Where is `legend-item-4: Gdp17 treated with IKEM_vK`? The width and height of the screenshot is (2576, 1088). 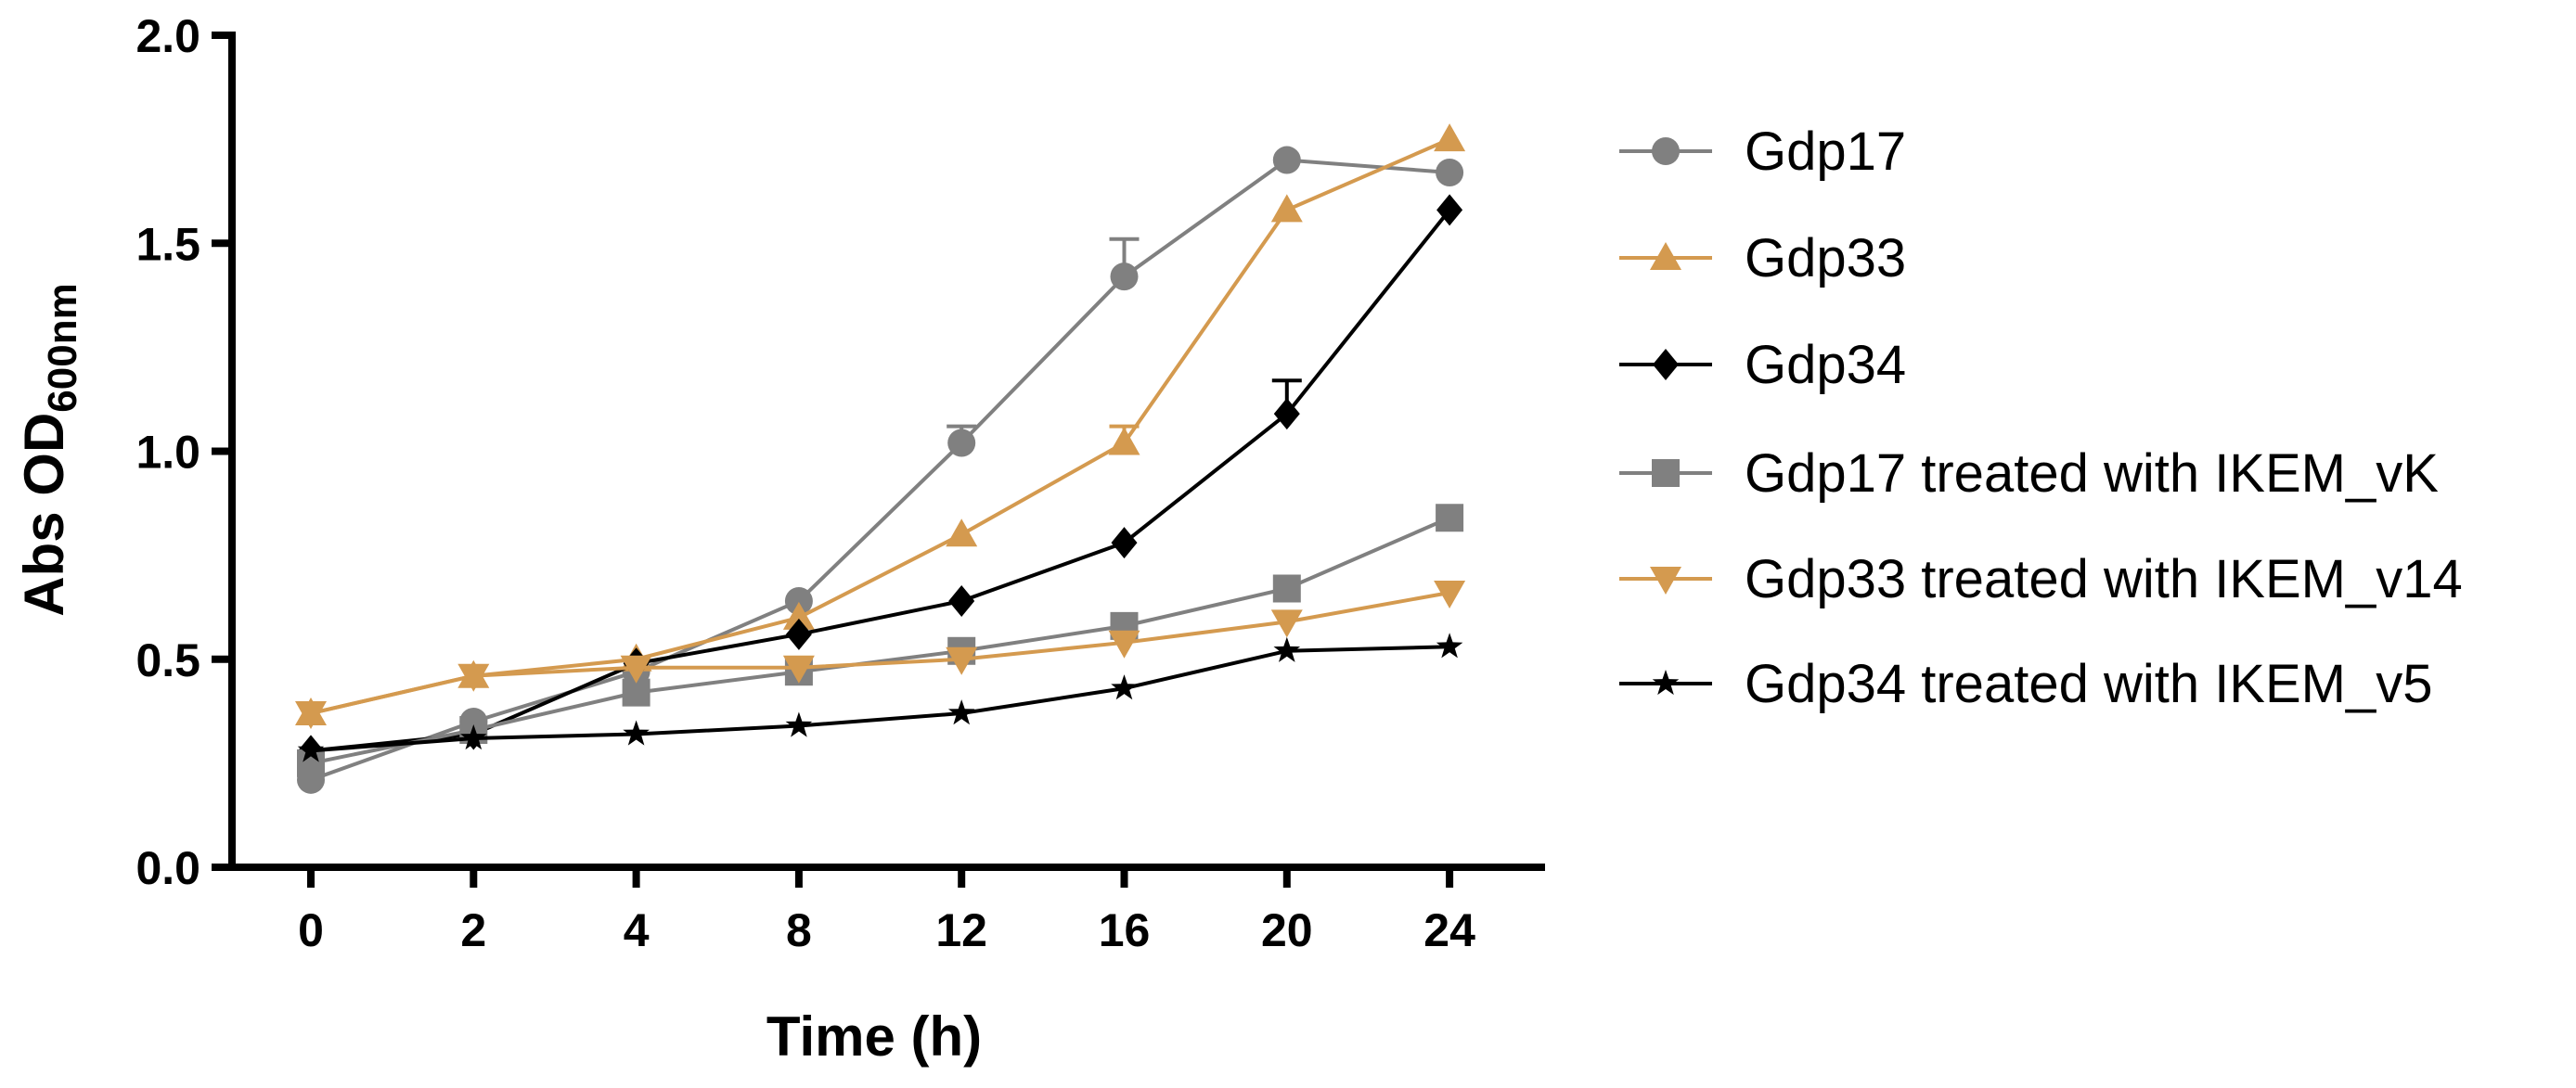 legend-item-4: Gdp17 treated with IKEM_vK is located at coordinates (2029, 473).